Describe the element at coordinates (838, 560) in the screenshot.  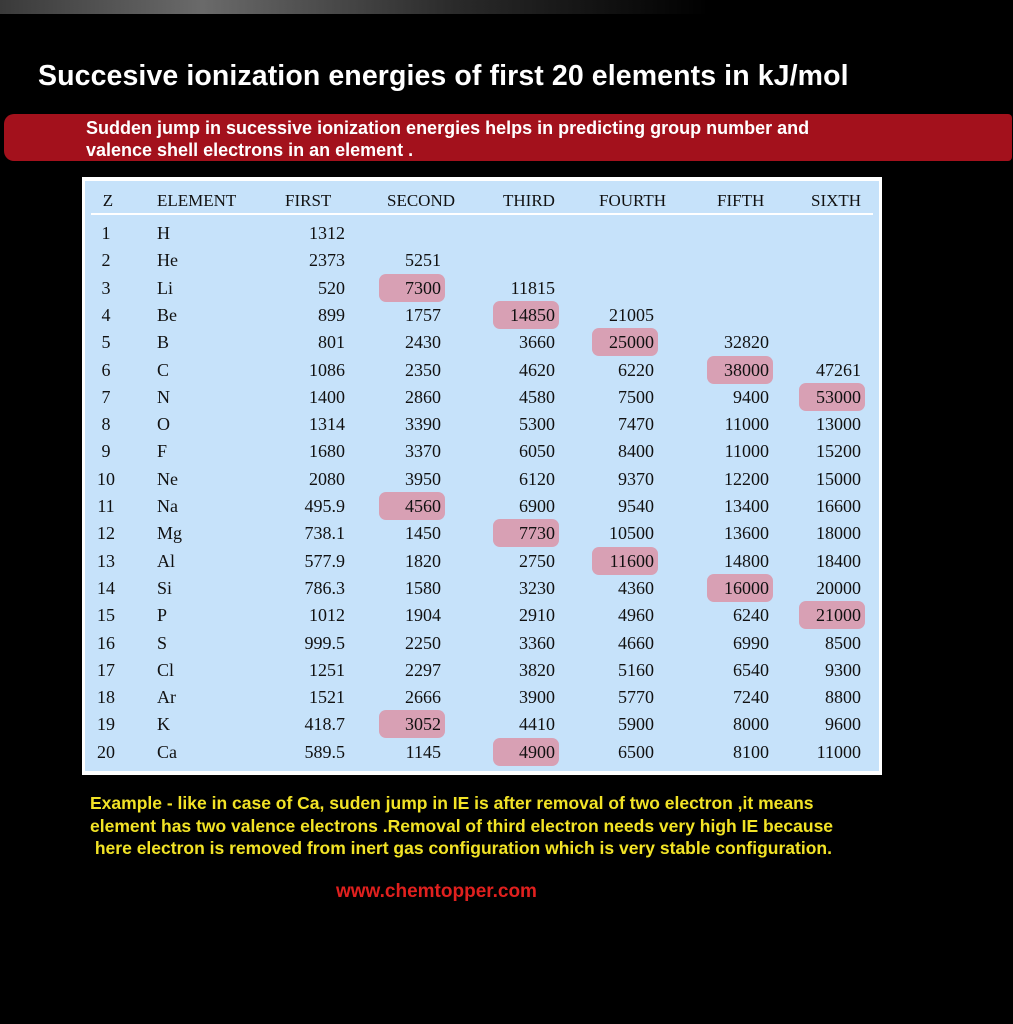
I see `ionization-energy-value: 18400` at that location.